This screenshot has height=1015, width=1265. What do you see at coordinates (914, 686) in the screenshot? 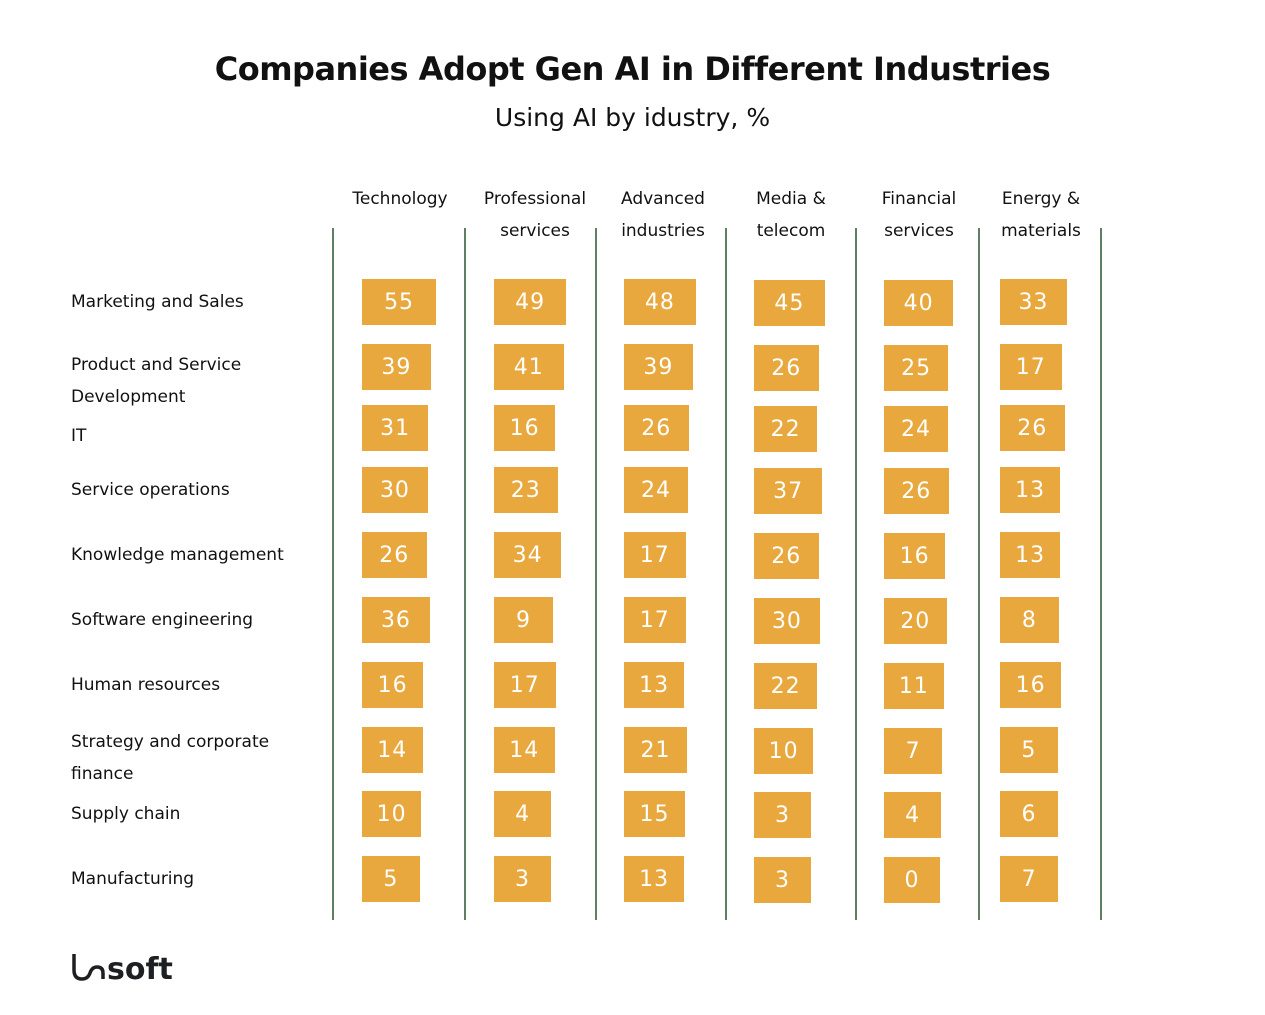
I see `value-cell: 11` at bounding box center [914, 686].